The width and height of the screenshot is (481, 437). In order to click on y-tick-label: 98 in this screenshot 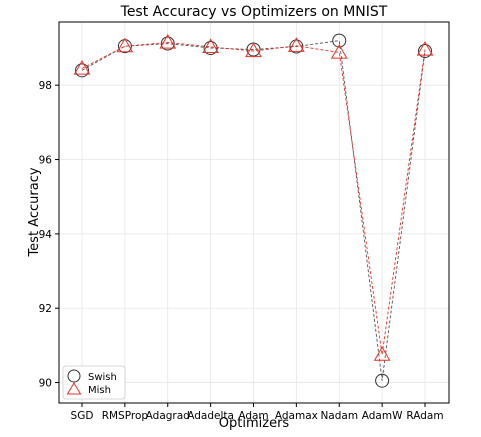, I will do `click(45, 86)`.